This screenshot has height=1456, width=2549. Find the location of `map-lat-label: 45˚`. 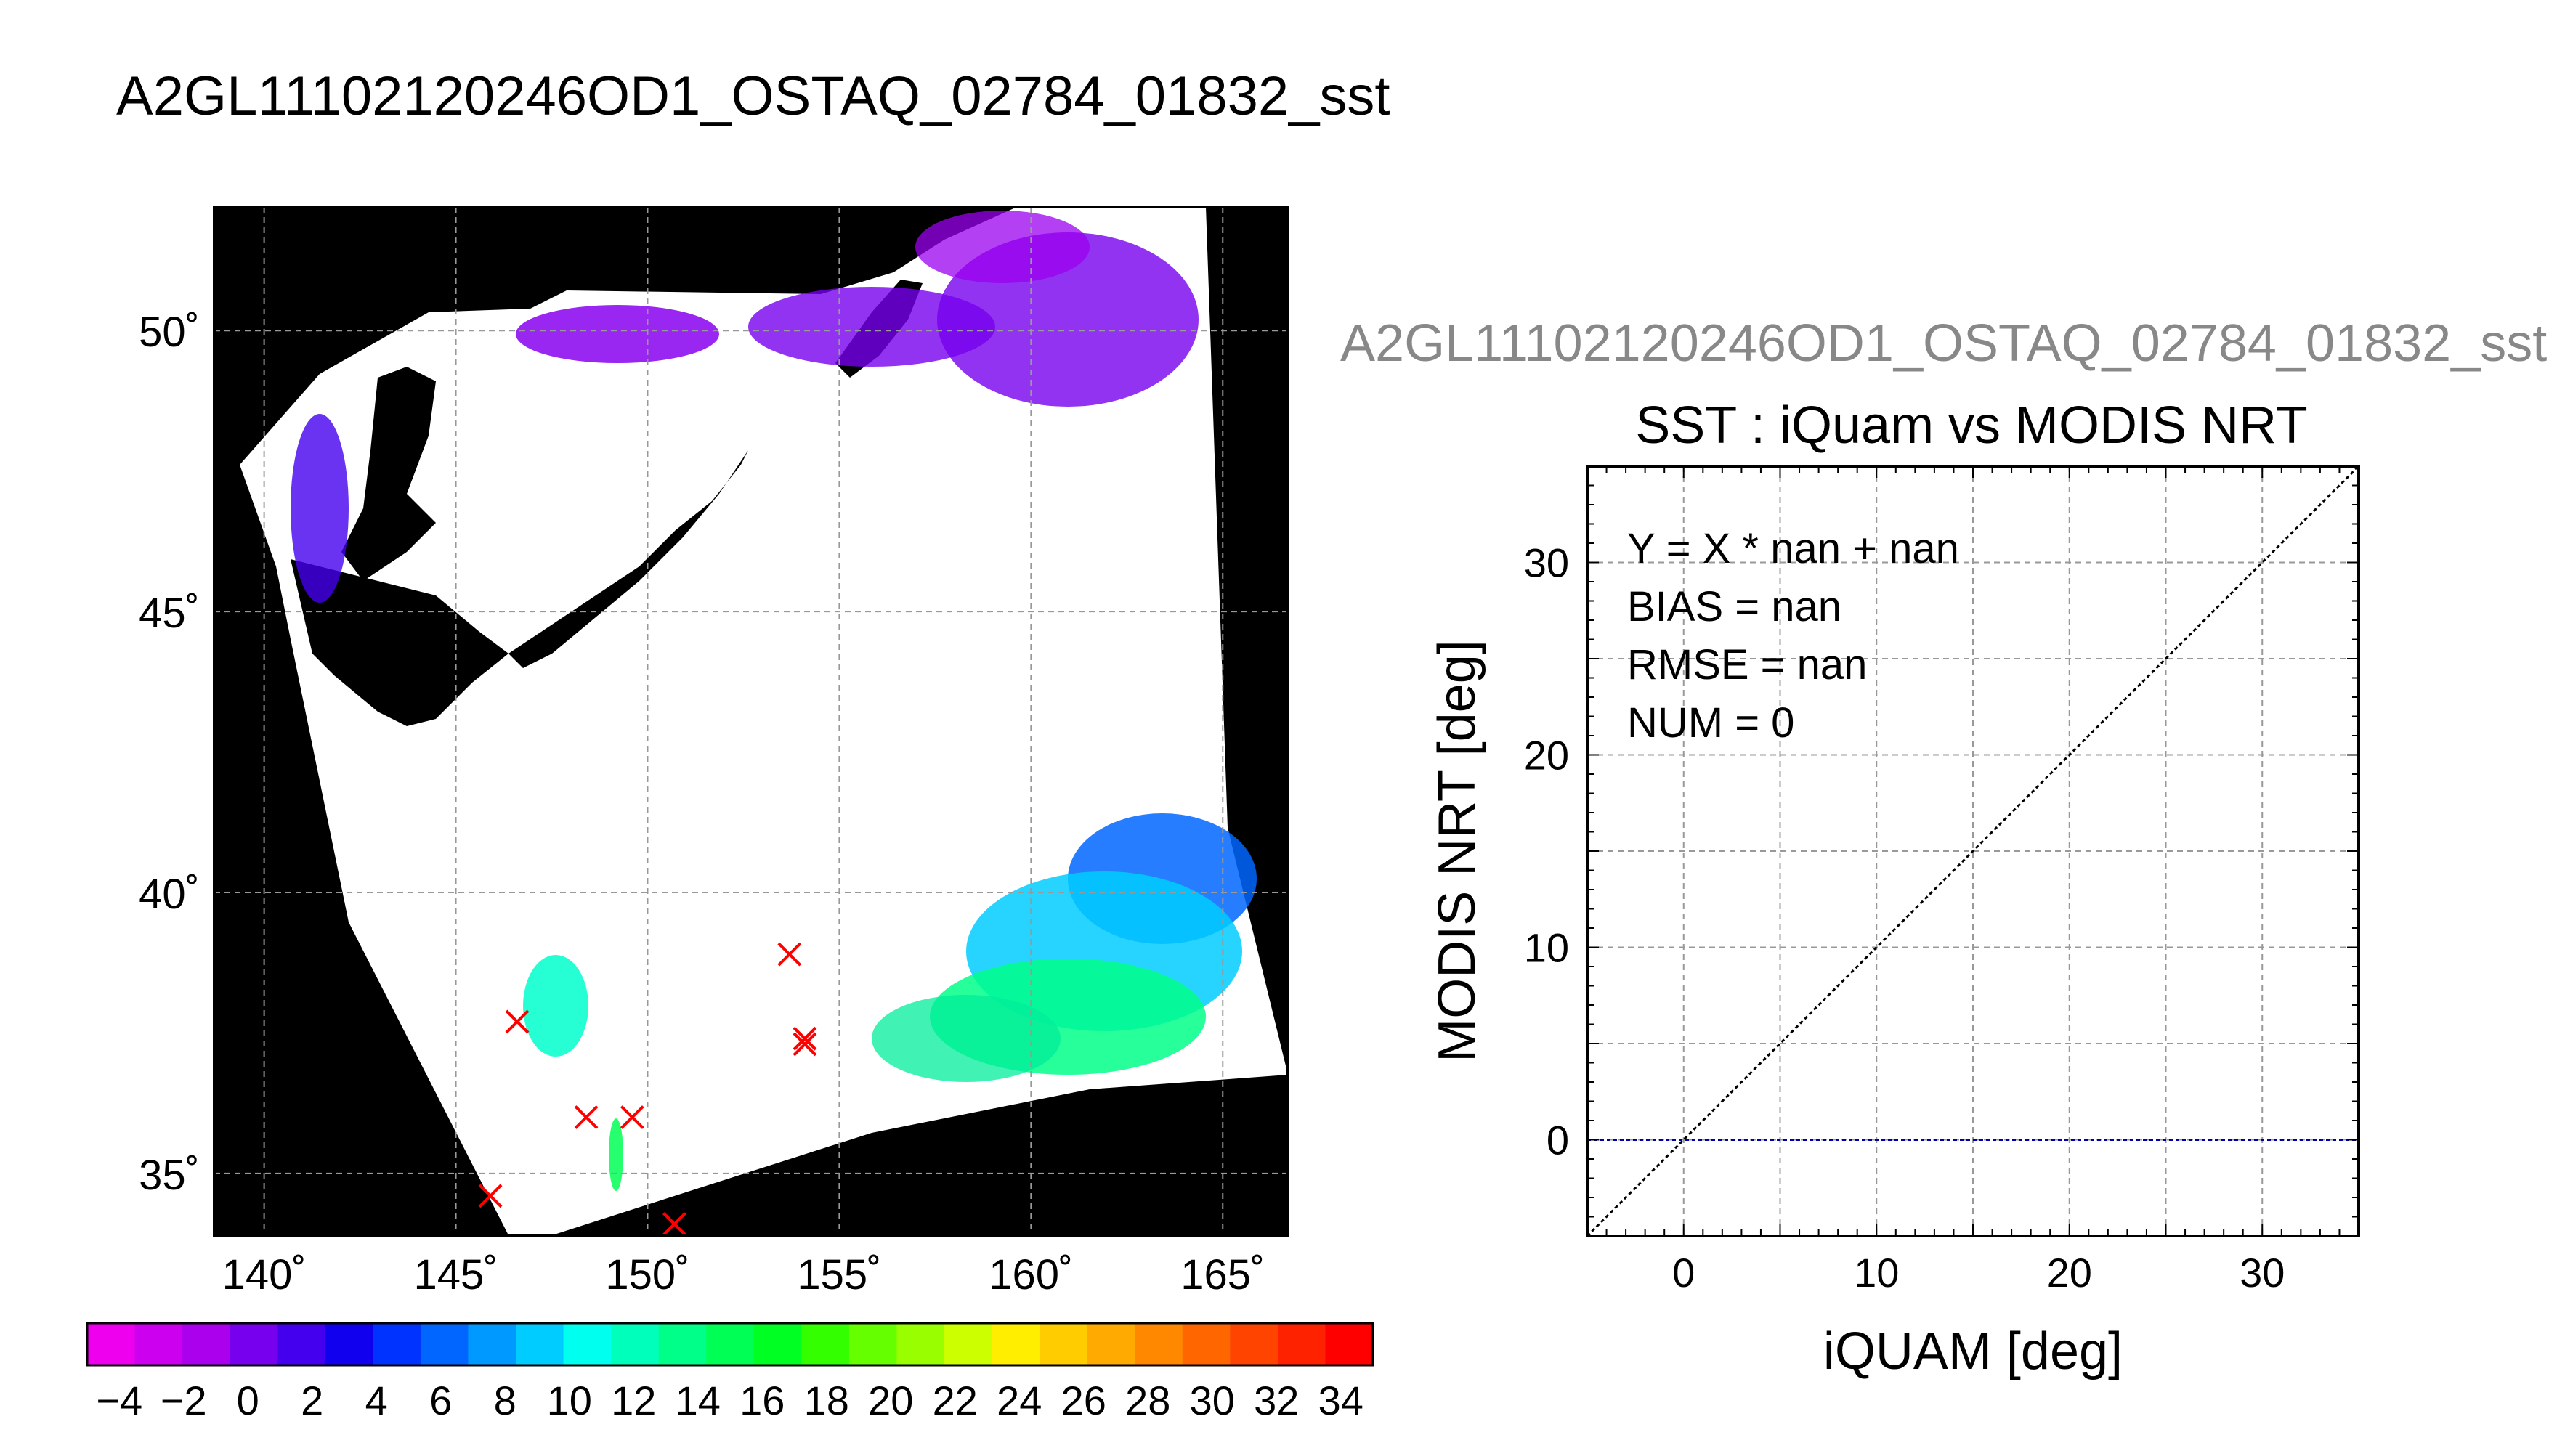

map-lat-label: 45˚ is located at coordinates (170, 613).